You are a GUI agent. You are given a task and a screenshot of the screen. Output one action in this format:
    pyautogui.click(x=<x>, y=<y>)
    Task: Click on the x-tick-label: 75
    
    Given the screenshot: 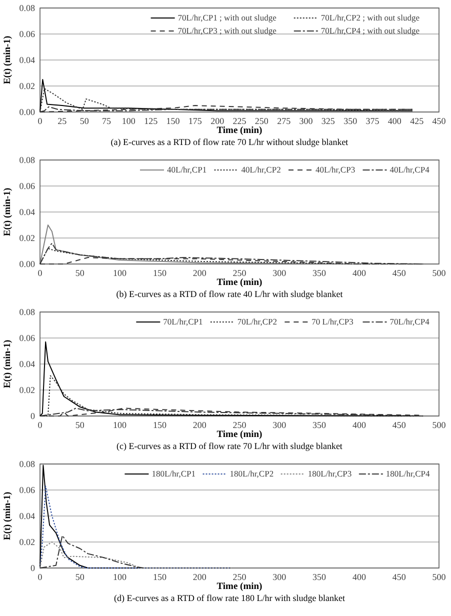 What is the action you would take?
    pyautogui.click(x=107, y=121)
    